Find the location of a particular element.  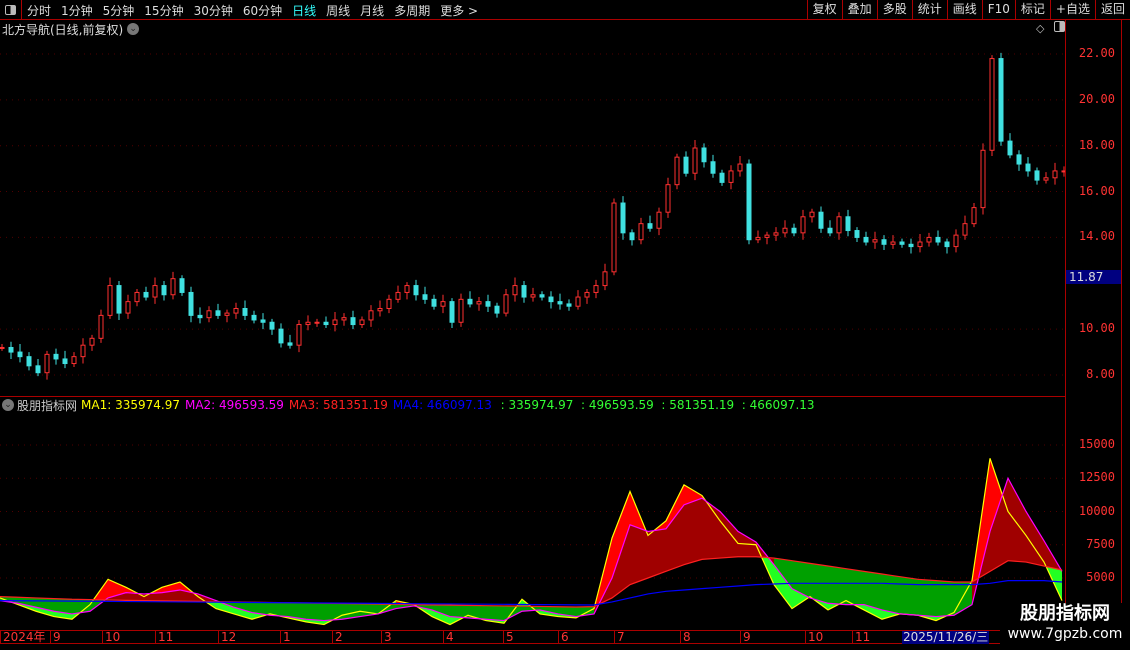

price-axis-label: 16.00 is located at coordinates (1096, 190).